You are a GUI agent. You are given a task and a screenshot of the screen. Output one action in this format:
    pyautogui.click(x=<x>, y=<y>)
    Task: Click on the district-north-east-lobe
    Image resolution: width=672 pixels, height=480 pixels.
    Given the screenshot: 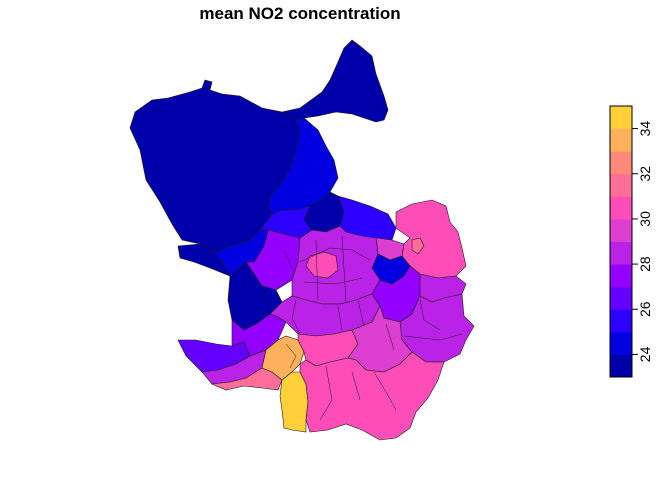 What is the action you would take?
    pyautogui.click(x=335, y=81)
    